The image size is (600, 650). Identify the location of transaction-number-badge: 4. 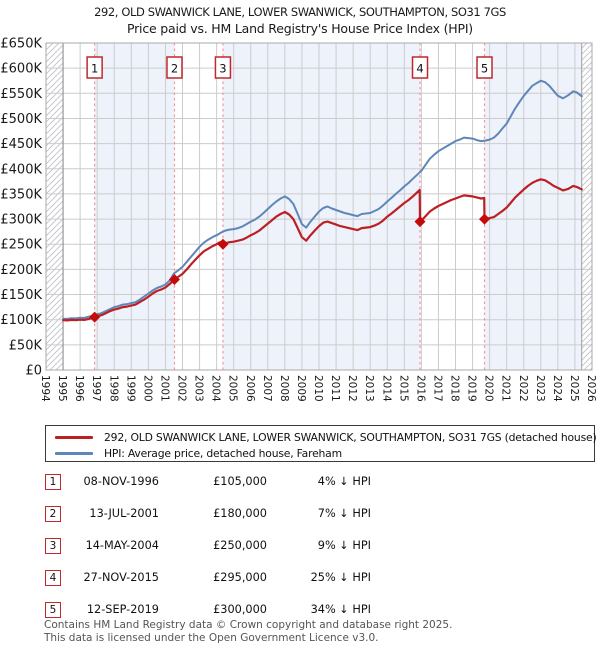
(53, 578).